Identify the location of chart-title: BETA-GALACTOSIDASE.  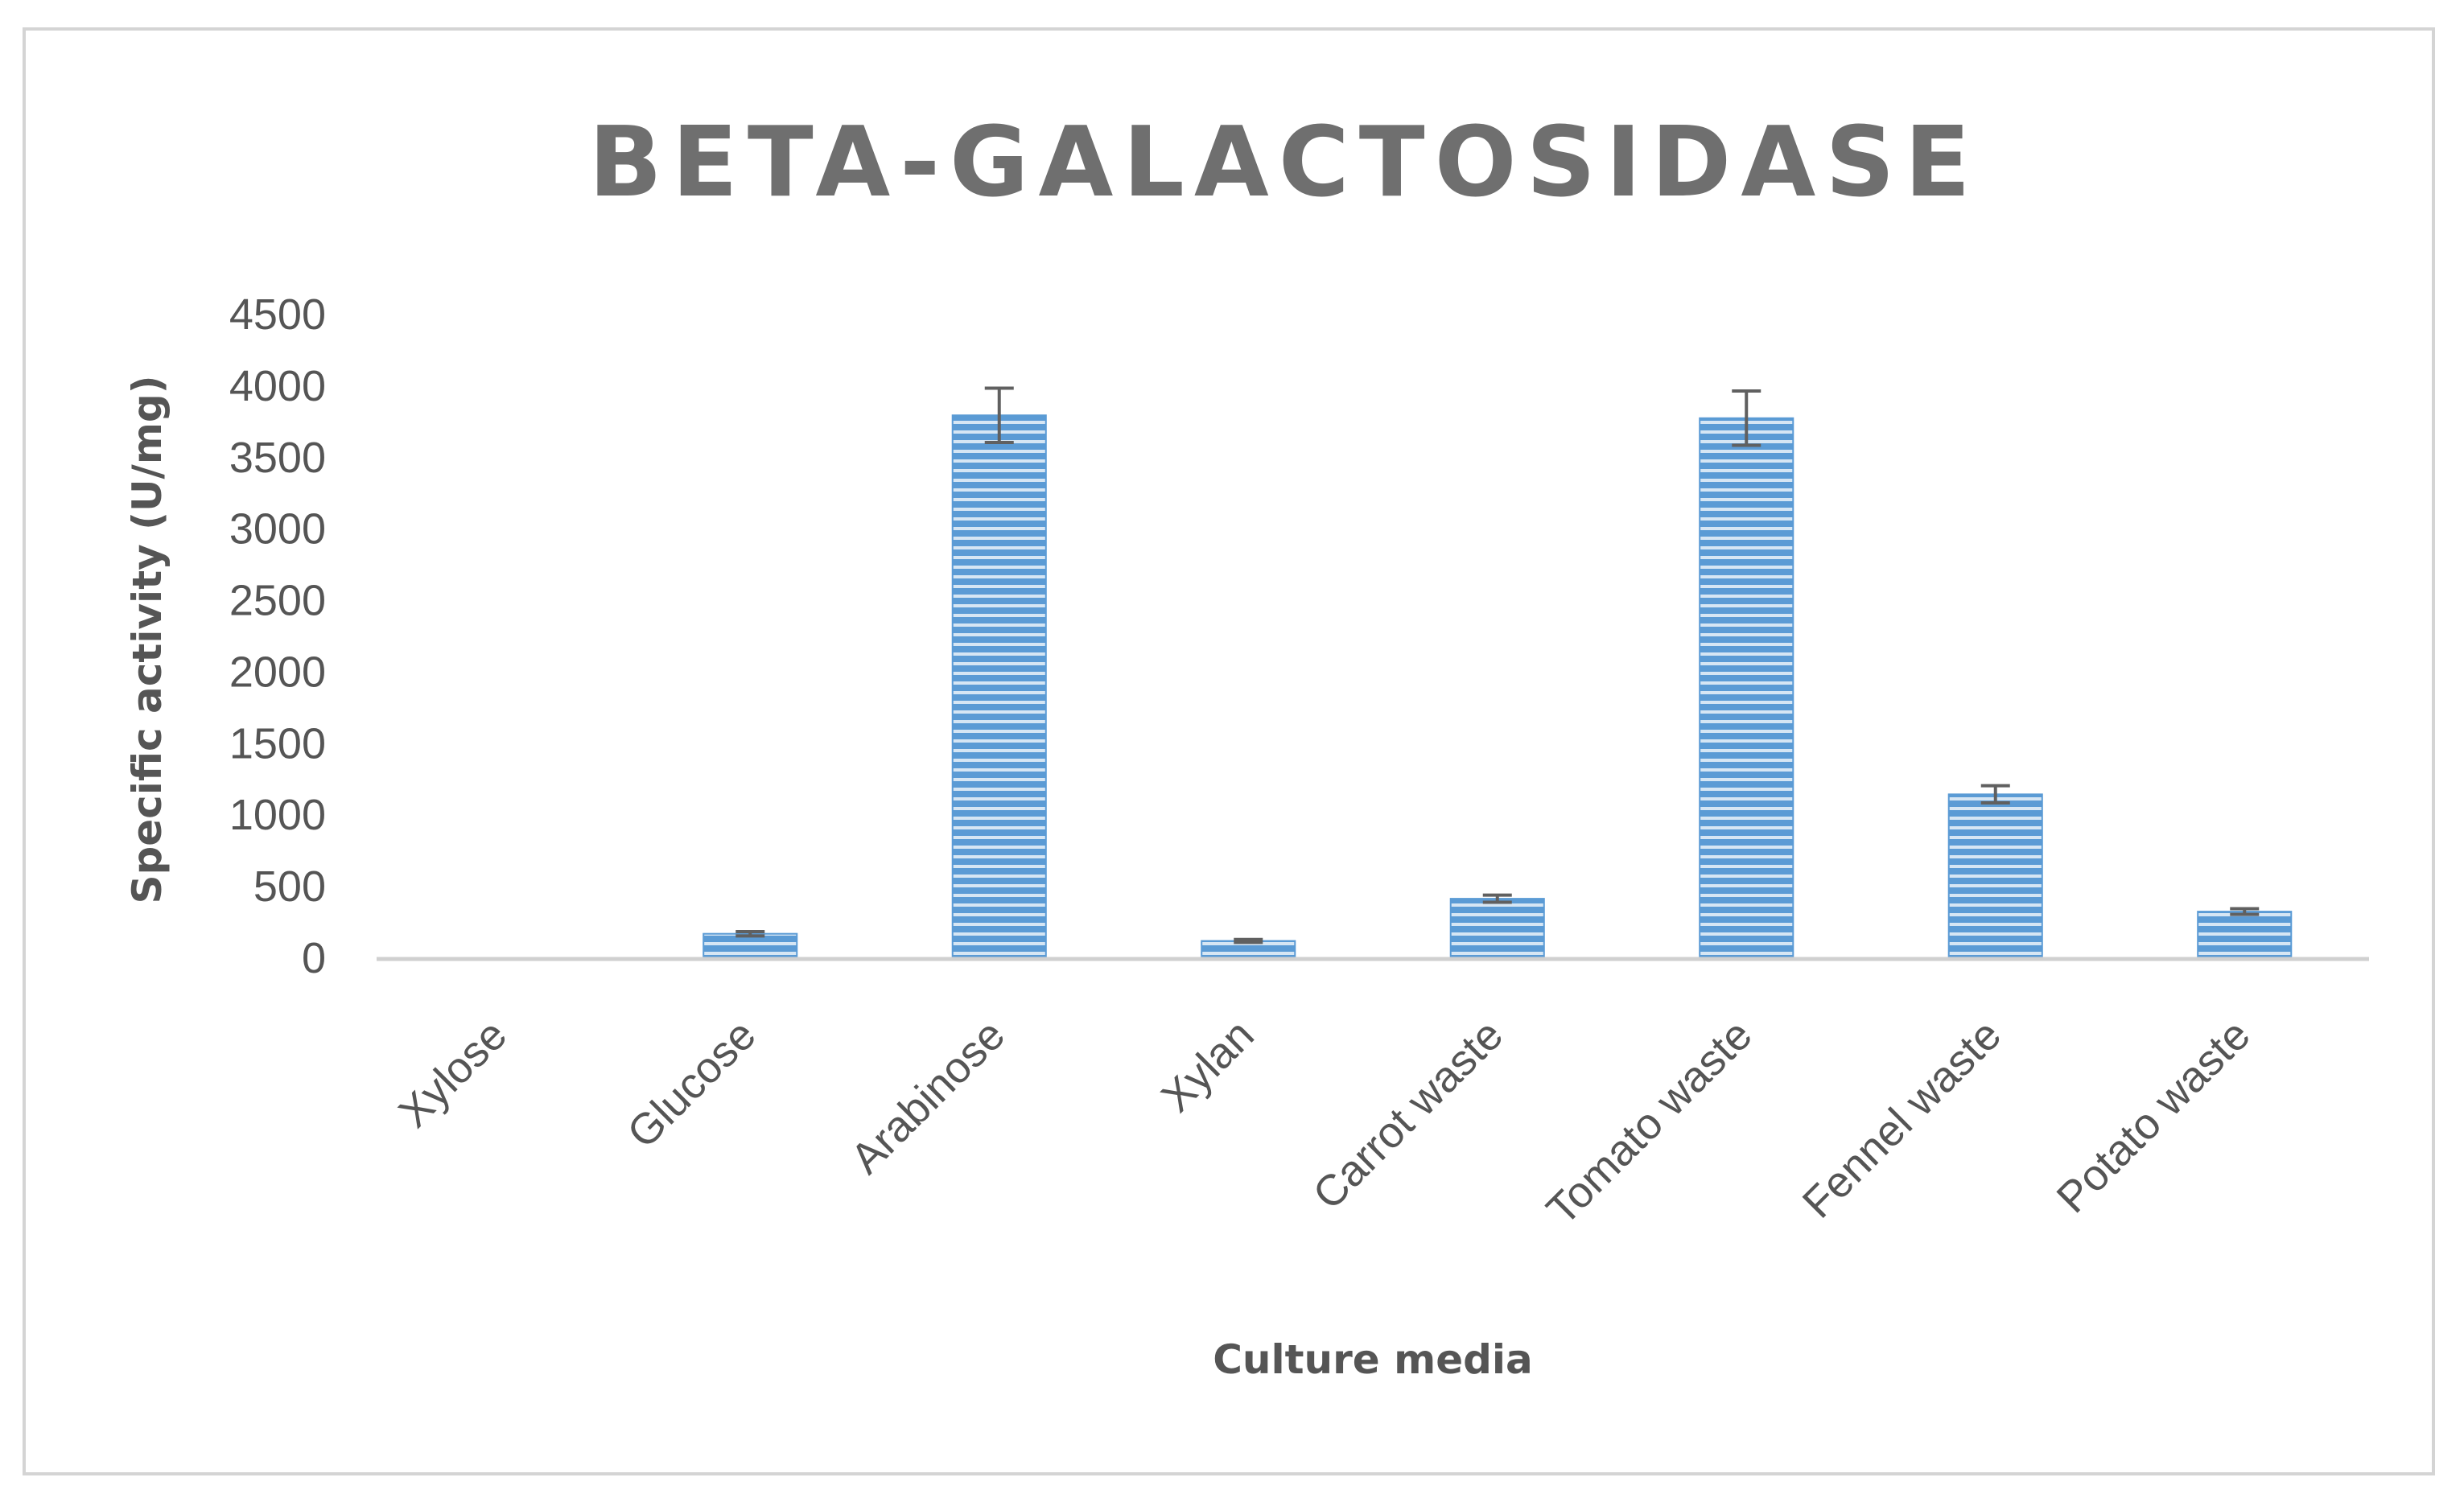
(1284, 163).